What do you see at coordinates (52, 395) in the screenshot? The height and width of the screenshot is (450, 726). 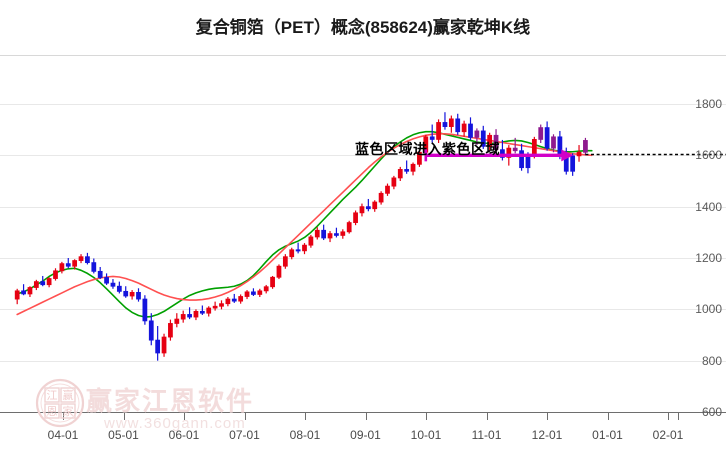 I see `svg-text: 江` at bounding box center [52, 395].